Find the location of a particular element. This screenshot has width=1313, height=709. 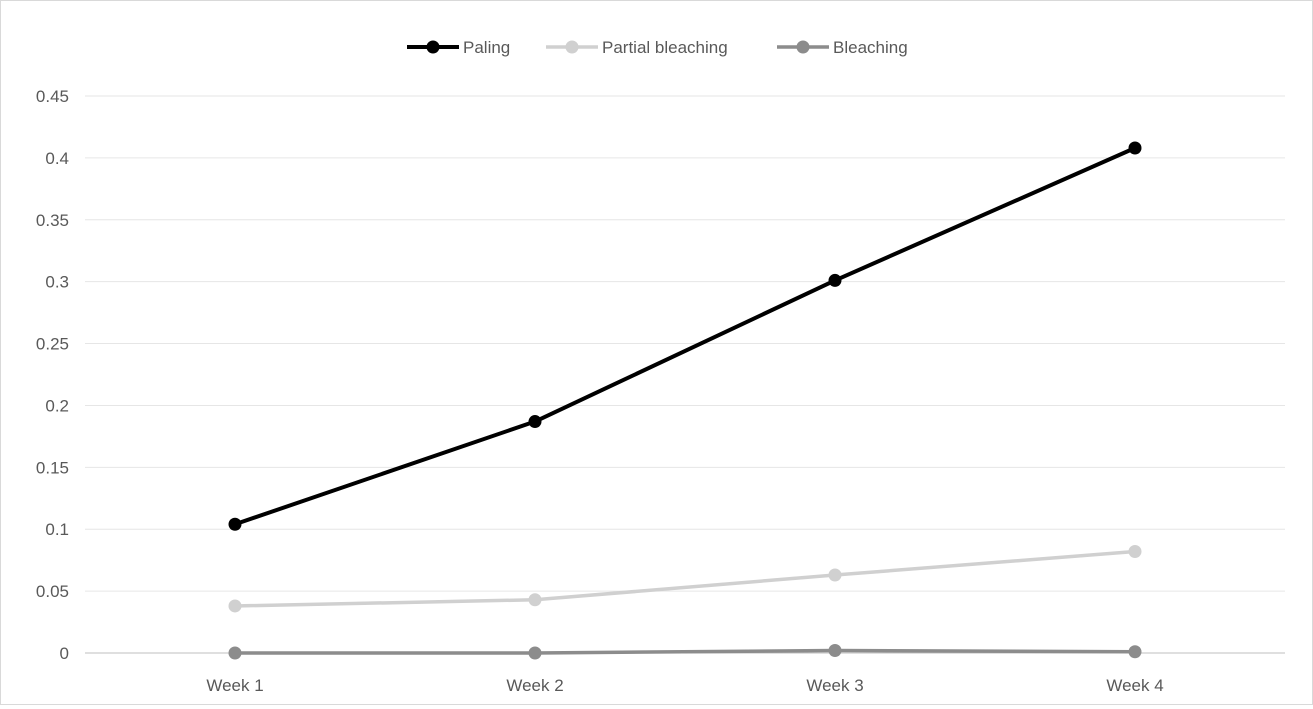

legend-item-paling: Paling is located at coordinates (458, 47).